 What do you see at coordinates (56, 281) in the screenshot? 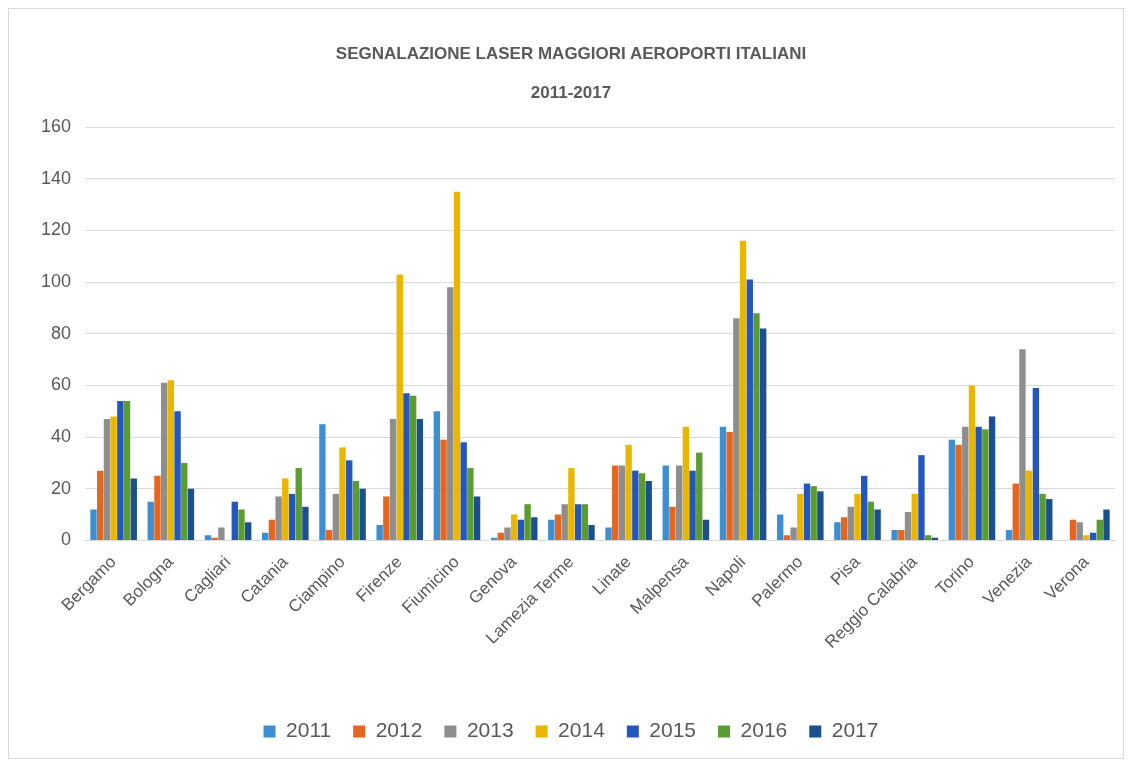
I see `y-tick-label: 100` at bounding box center [56, 281].